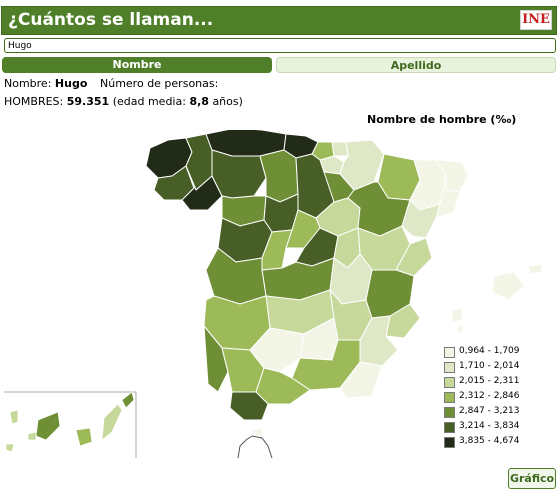 This screenshot has width=560, height=499. Describe the element at coordinates (535, 269) in the screenshot. I see `province-baleares-menorca` at that location.